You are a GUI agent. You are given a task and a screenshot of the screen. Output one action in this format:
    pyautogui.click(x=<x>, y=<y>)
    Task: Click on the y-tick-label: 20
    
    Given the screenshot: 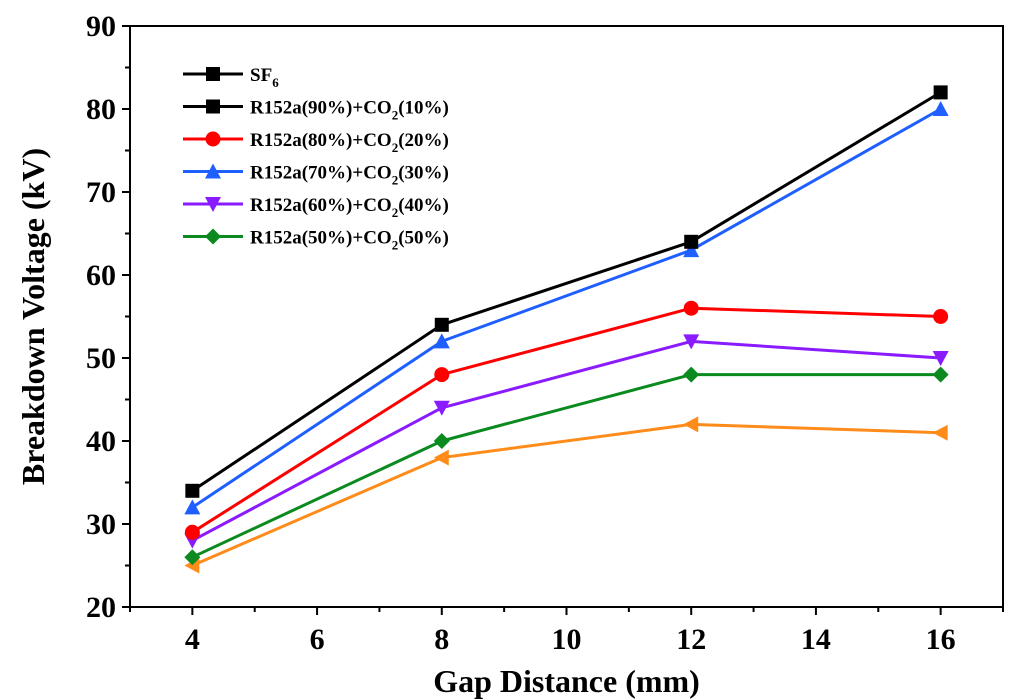 What is the action you would take?
    pyautogui.click(x=101, y=607)
    